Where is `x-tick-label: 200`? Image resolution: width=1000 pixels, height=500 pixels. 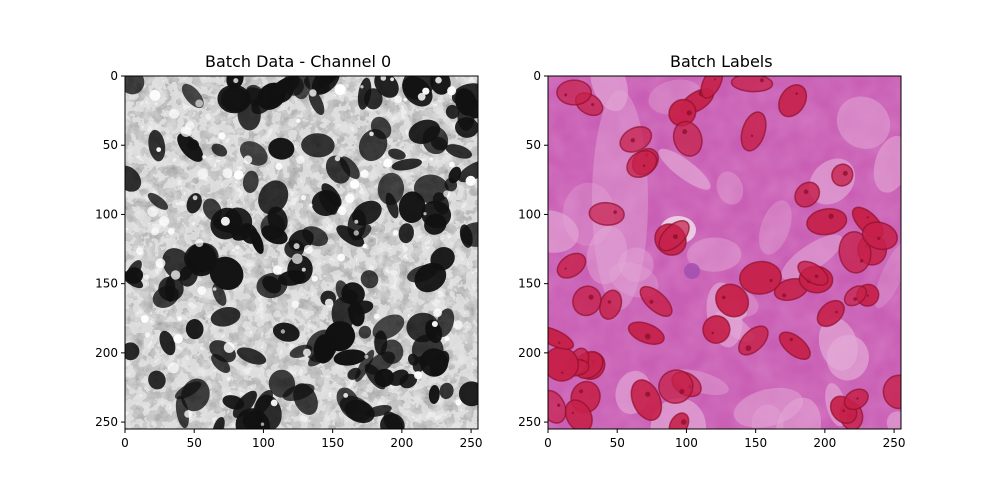 x-tick-label: 200 is located at coordinates (401, 443).